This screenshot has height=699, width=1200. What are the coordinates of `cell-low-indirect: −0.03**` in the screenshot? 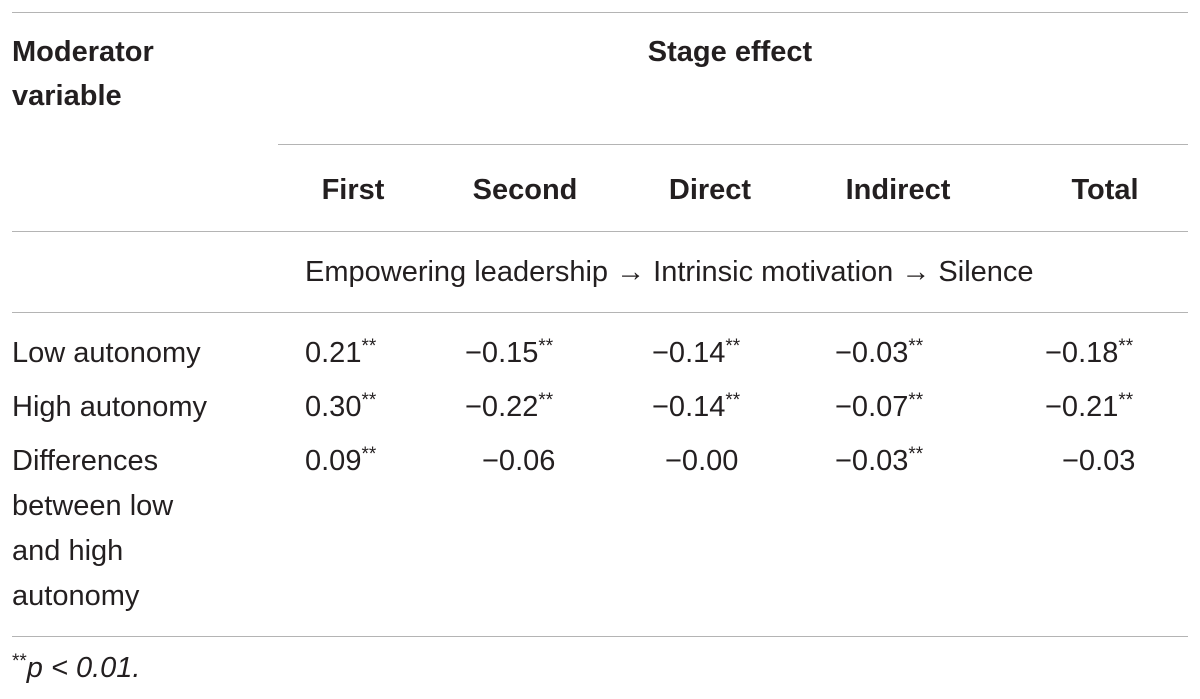 It's located at (879, 352).